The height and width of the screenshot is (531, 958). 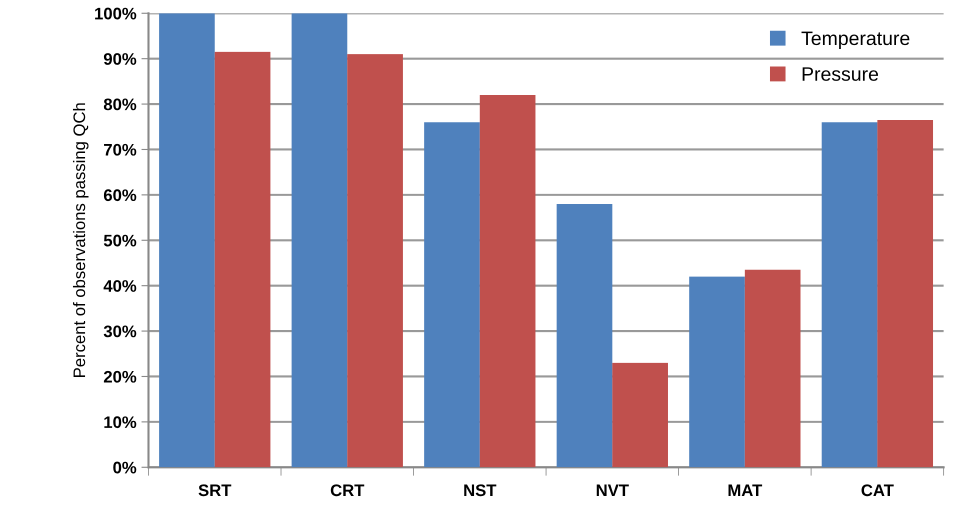 What do you see at coordinates (840, 74) in the screenshot?
I see `legend-label: Pressure` at bounding box center [840, 74].